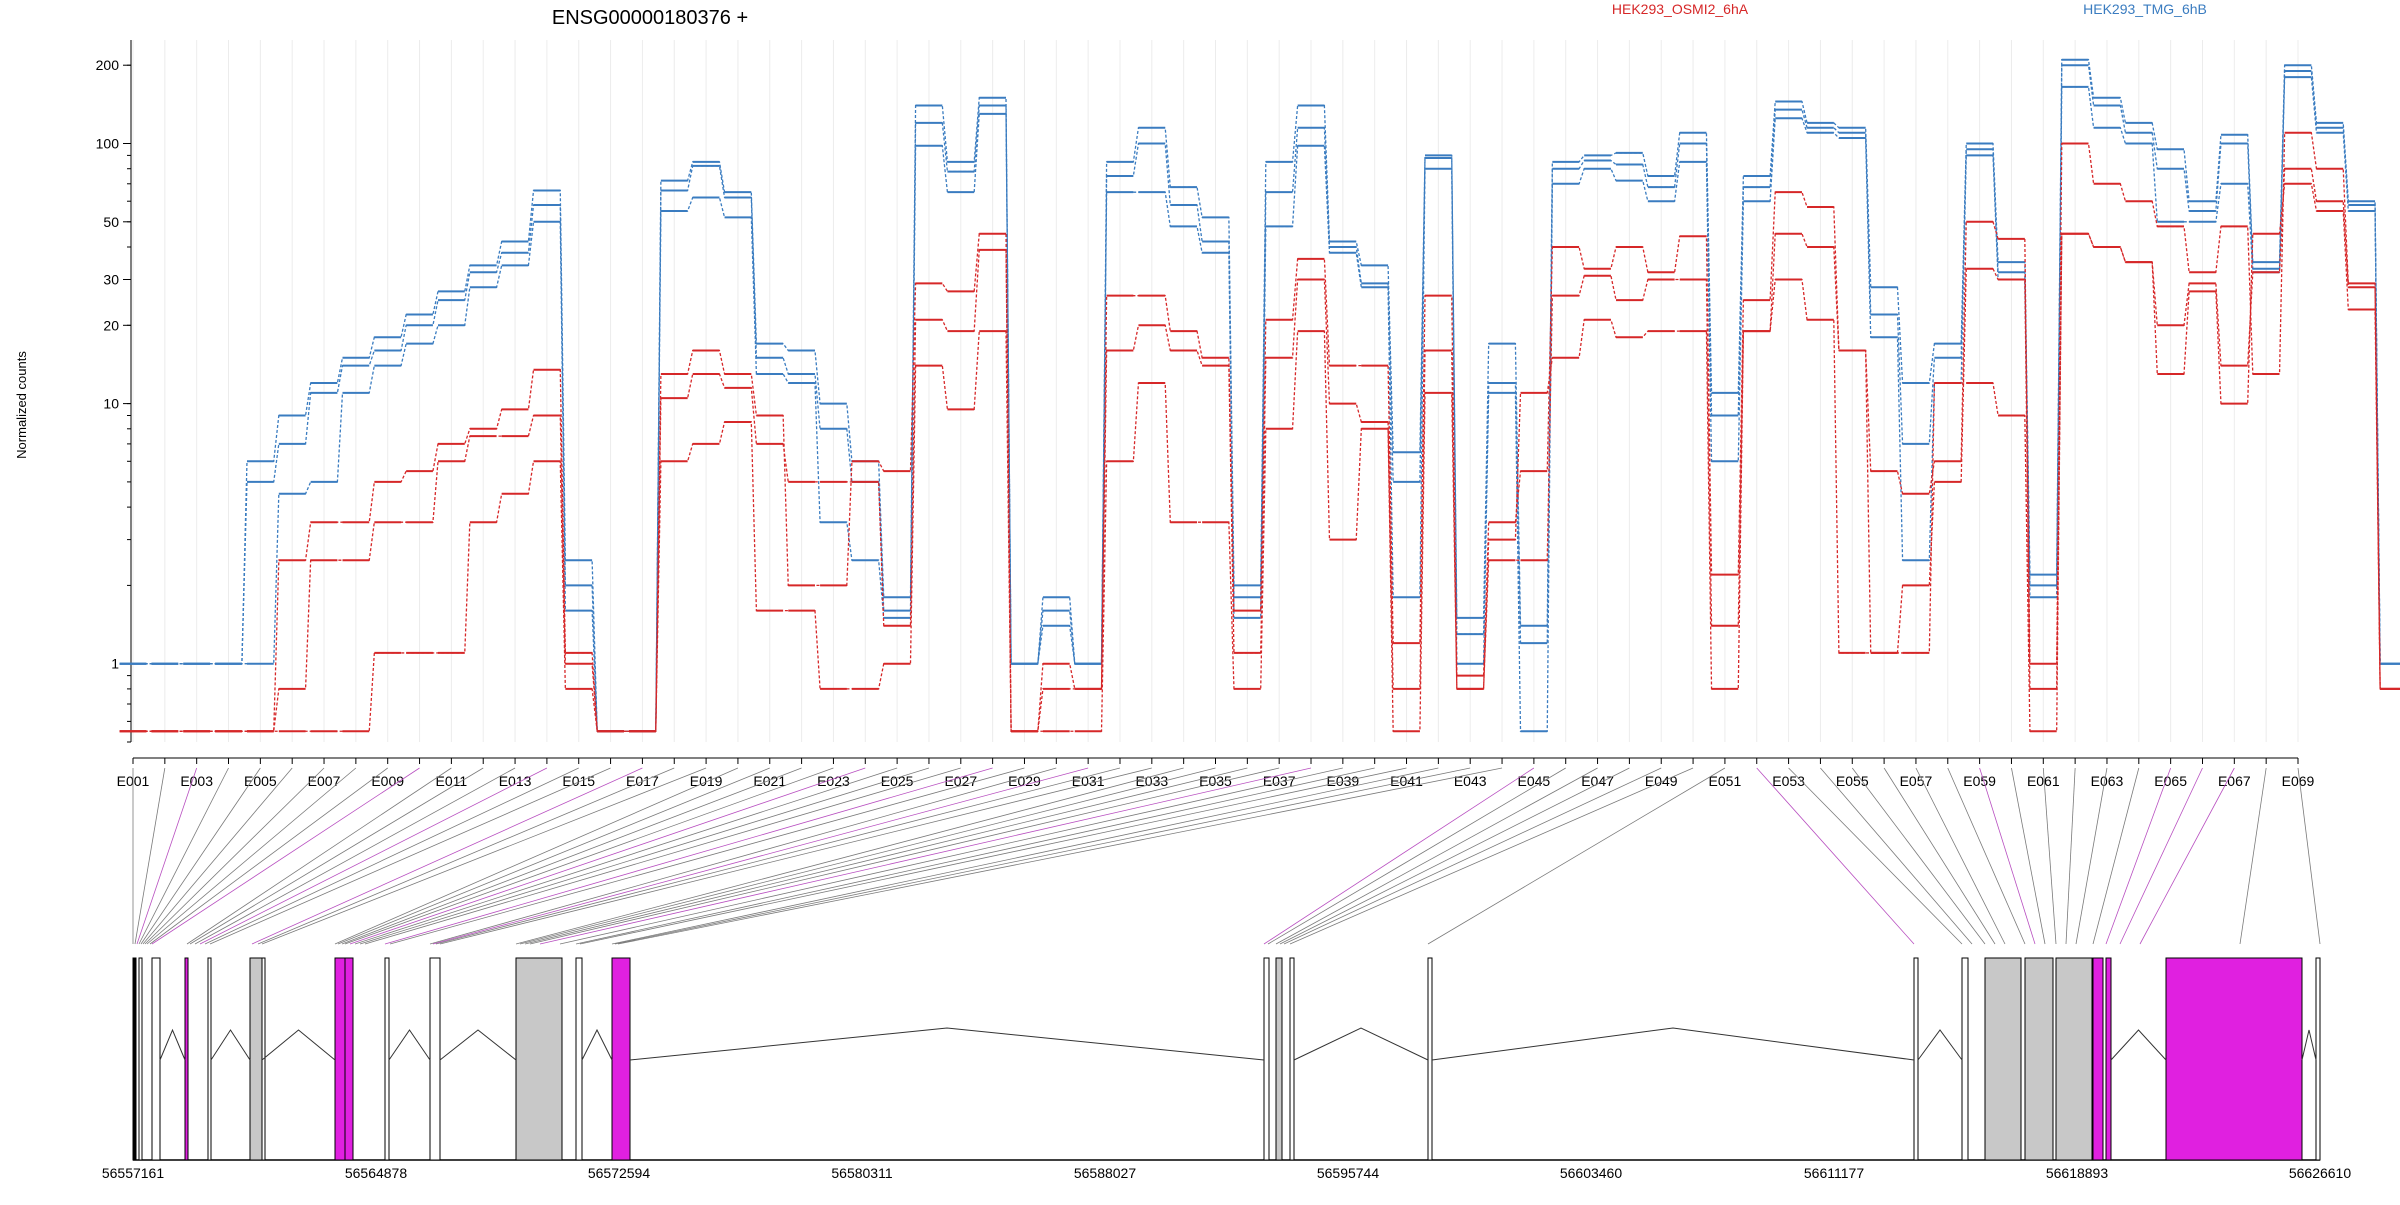 This screenshot has height=1205, width=2400. What do you see at coordinates (1680, 9) in the screenshot?
I see `legend-label-osmi2: HEK293_OSMI2_6hA` at bounding box center [1680, 9].